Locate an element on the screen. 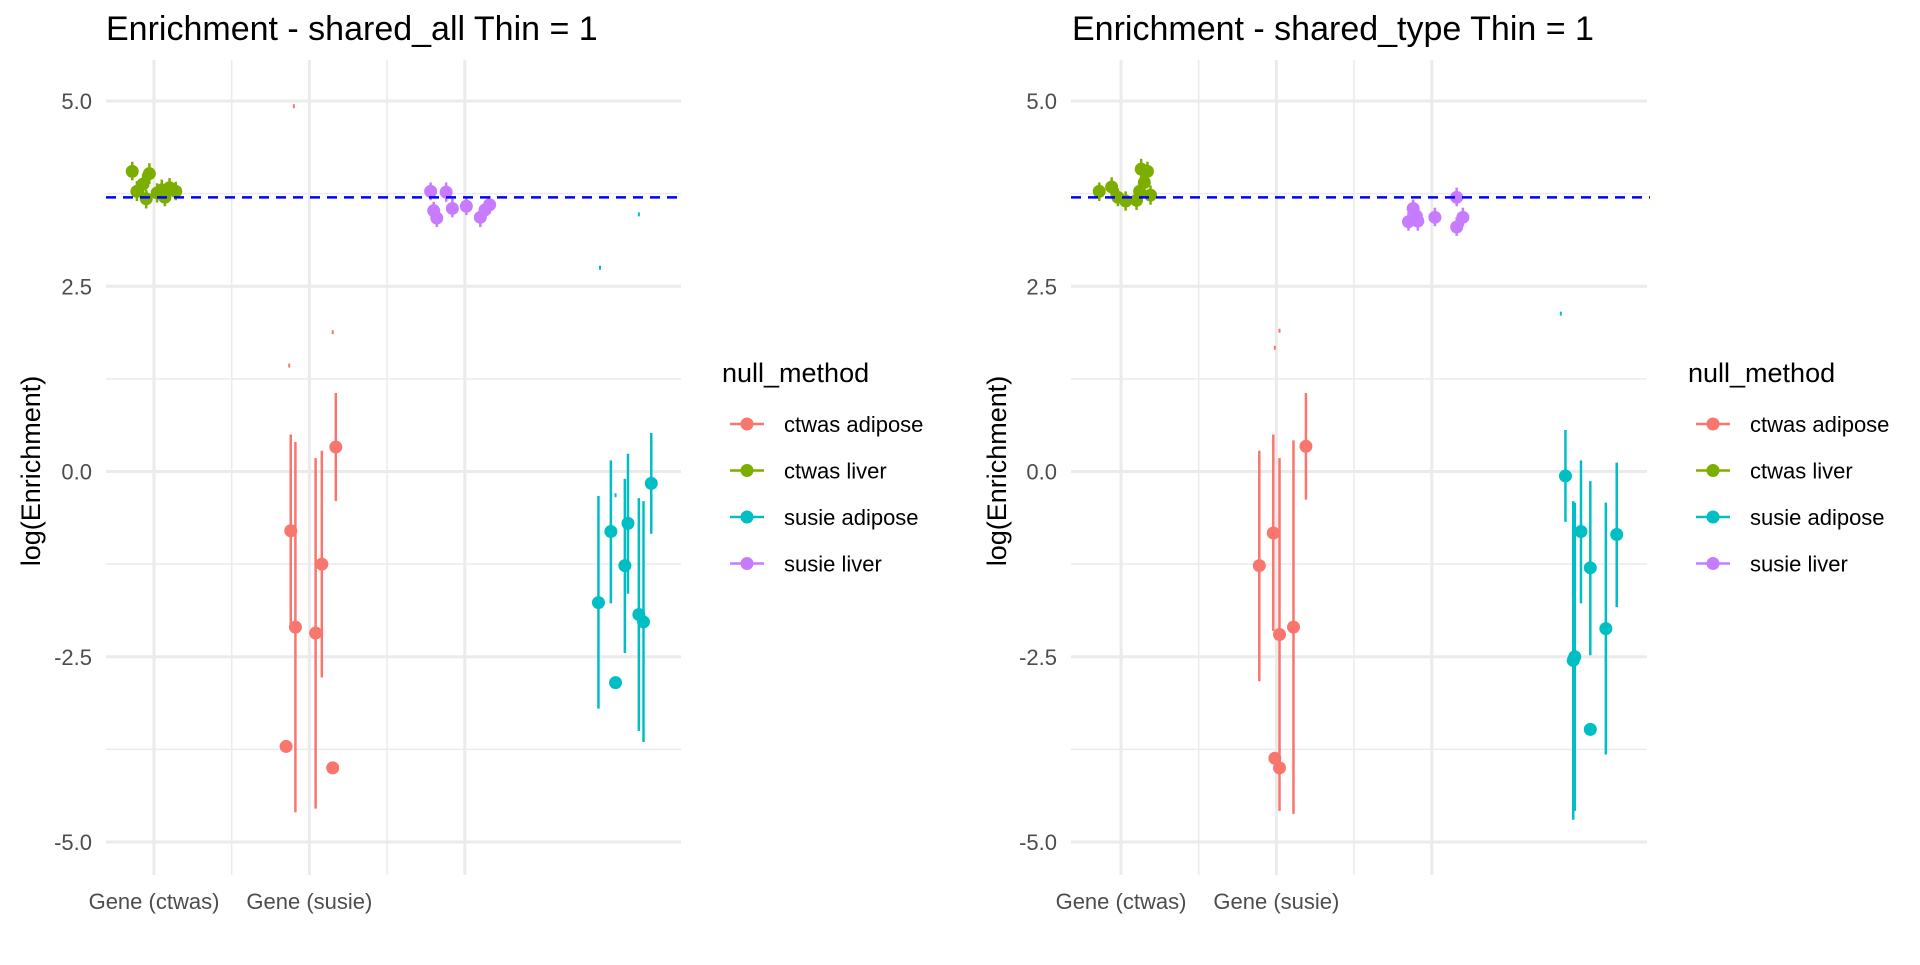 Image resolution: width=1920 pixels, height=965 pixels. chart-title: Enrichment - shared_all Thin = 1 is located at coordinates (352, 29).